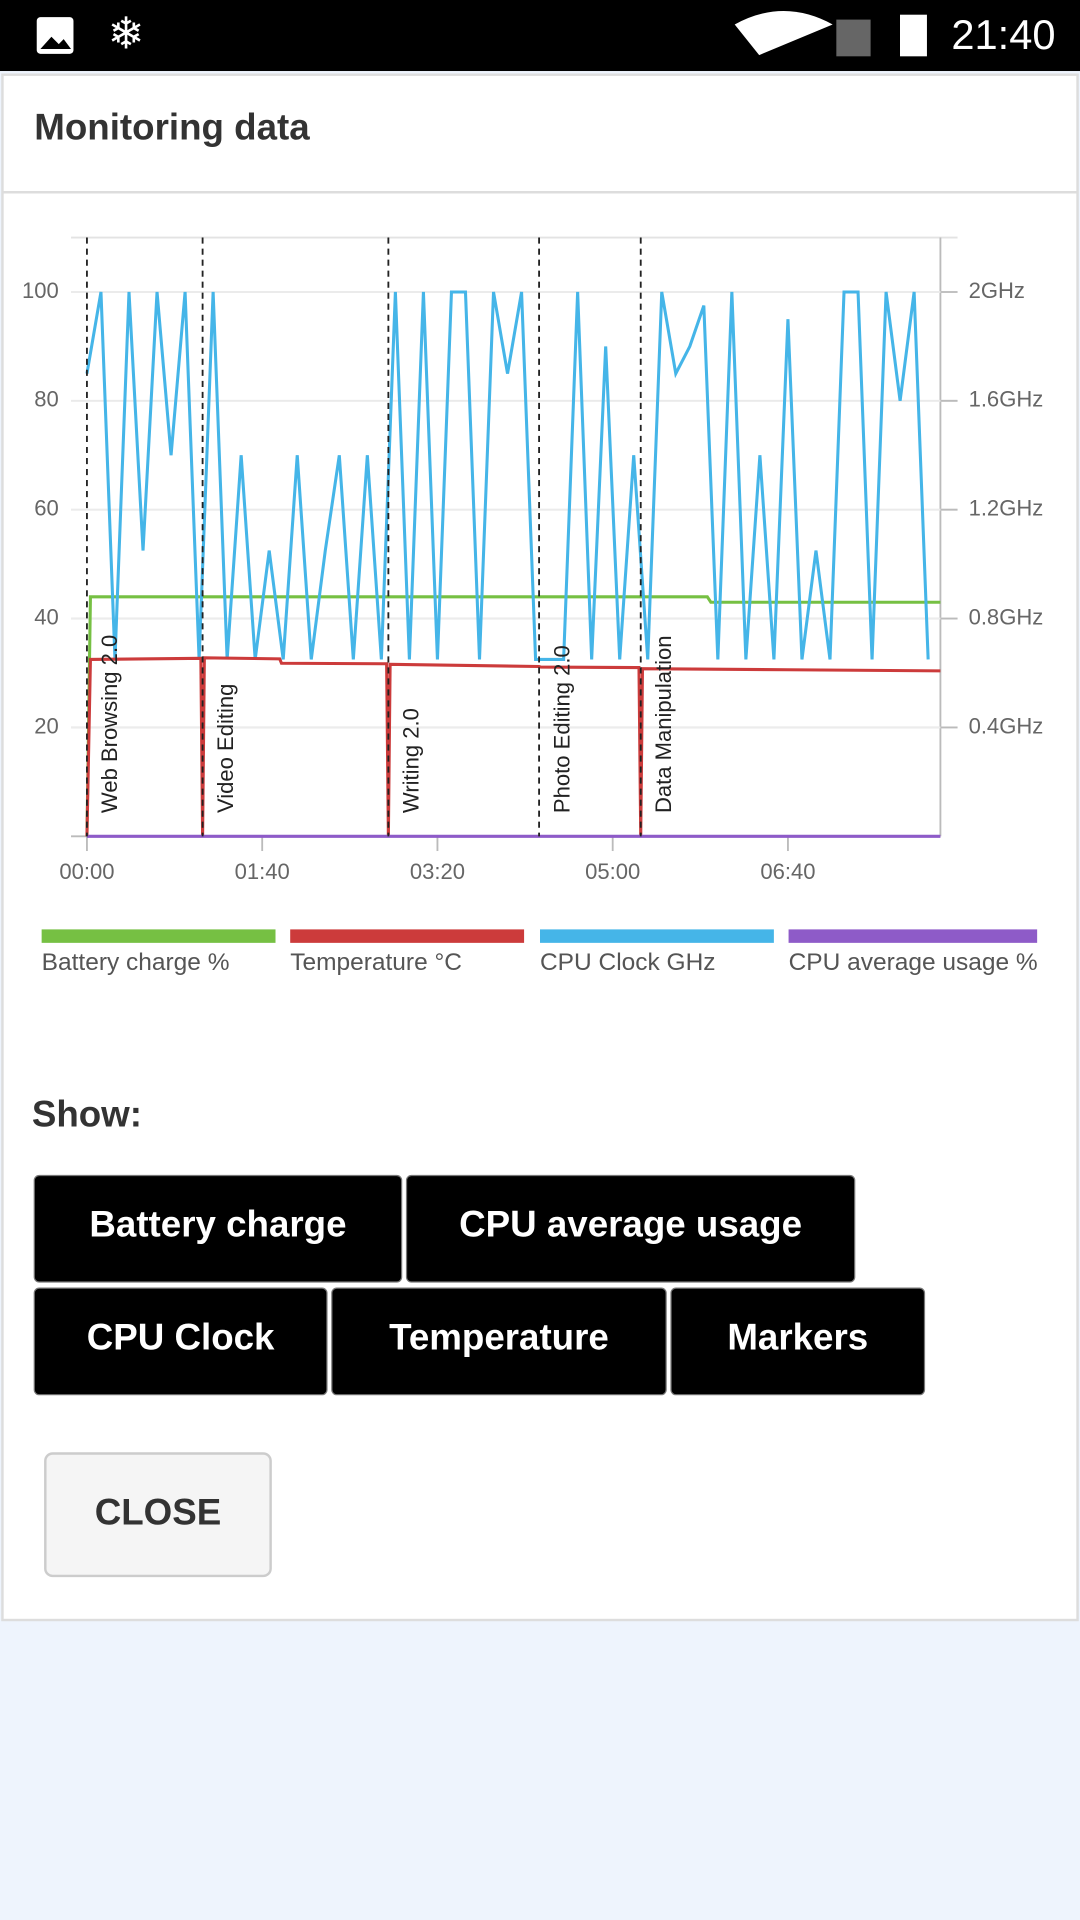 Image resolution: width=1080 pixels, height=1920 pixels. I want to click on marker-label: Photo Editing 2.0, so click(561, 729).